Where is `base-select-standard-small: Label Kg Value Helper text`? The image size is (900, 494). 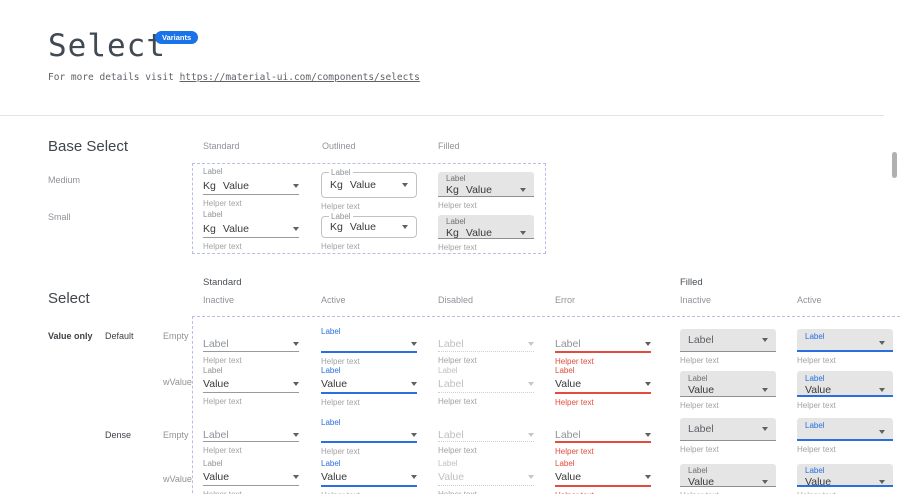
base-select-standard-small: Label Kg Value Helper text is located at coordinates (251, 230).